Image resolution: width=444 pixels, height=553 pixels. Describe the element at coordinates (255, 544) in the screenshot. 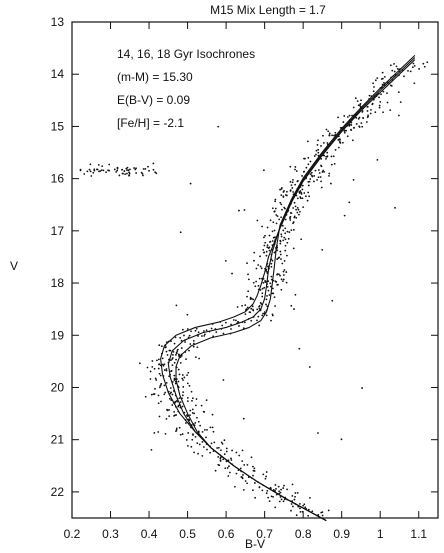

I see `x-axis-title: B-V` at that location.